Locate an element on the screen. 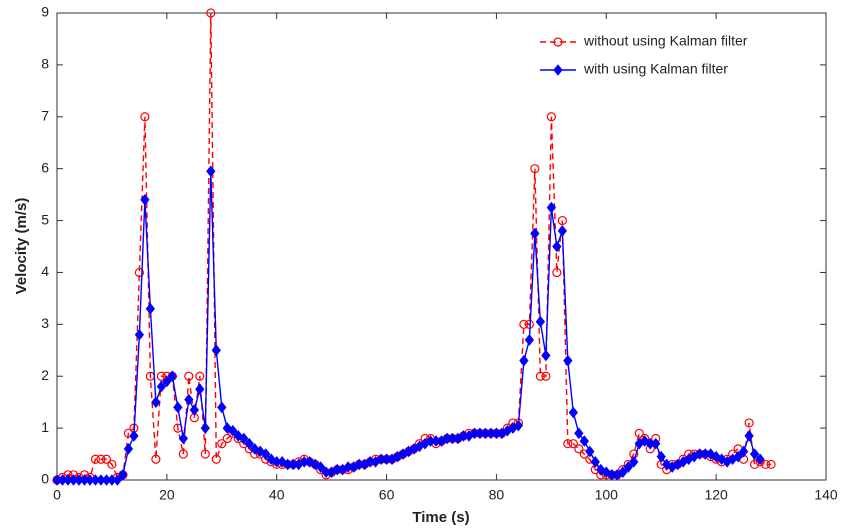  legend-label: without using Kalman filter is located at coordinates (665, 41).